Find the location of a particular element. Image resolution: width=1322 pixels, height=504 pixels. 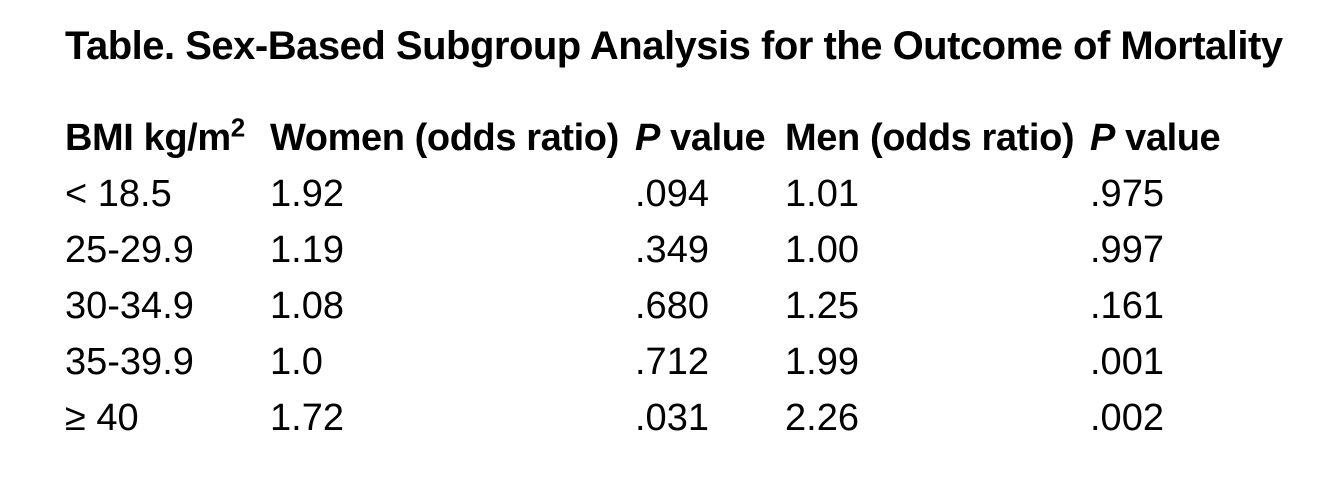

col-header-bmi: BMI kg/m2 is located at coordinates (167, 144).